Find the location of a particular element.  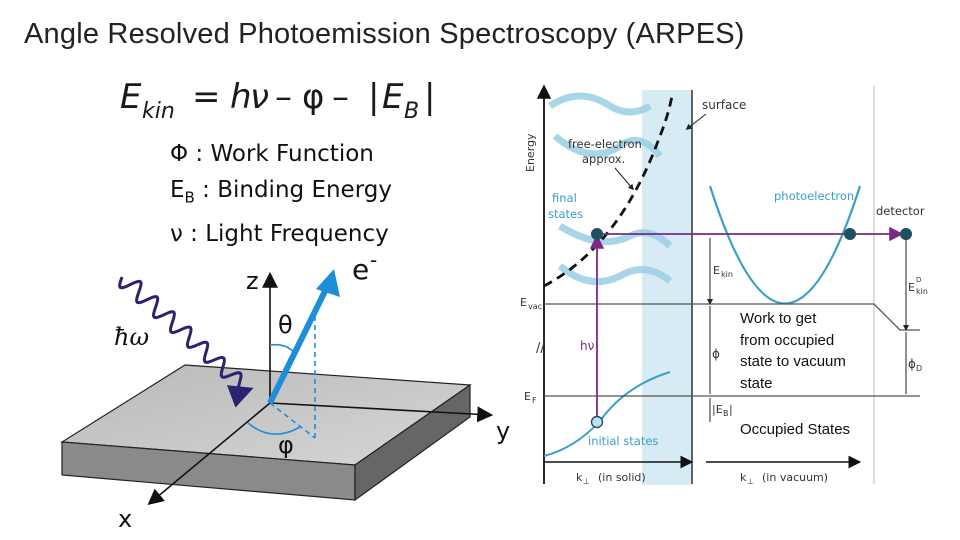

x-axis is located at coordinates (209, 454).